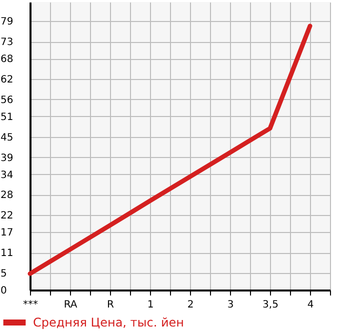  Describe the element at coordinates (7, 138) in the screenshot. I see `y-tick-label: 45` at that location.